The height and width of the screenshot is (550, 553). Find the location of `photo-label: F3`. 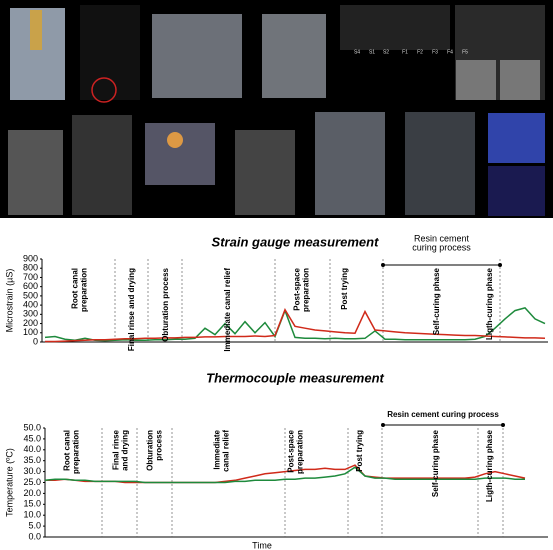

photo-label: F3 is located at coordinates (435, 52).